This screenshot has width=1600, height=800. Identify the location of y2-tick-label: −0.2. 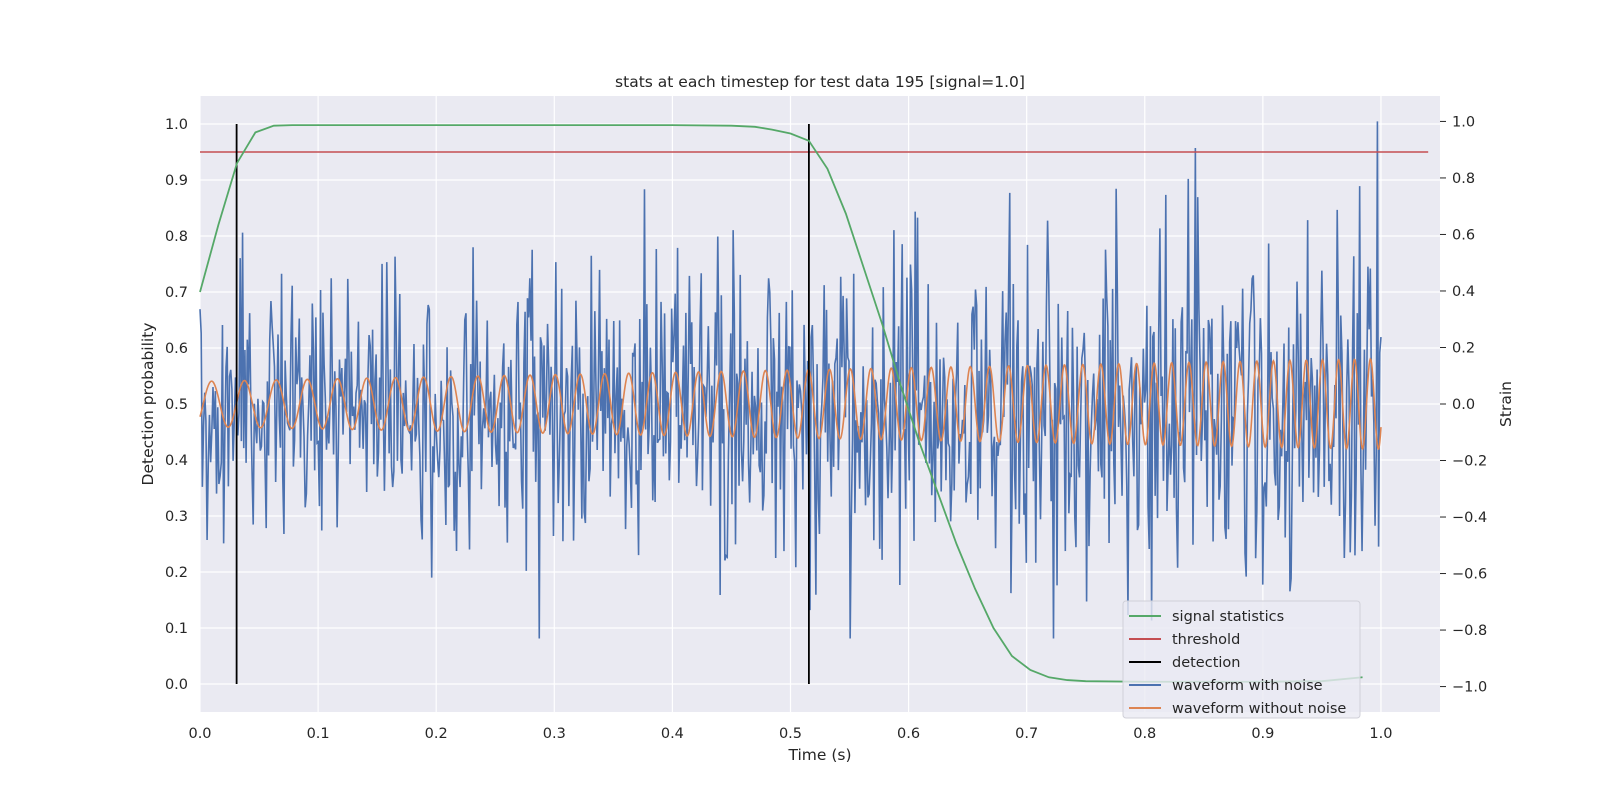
(1469, 462).